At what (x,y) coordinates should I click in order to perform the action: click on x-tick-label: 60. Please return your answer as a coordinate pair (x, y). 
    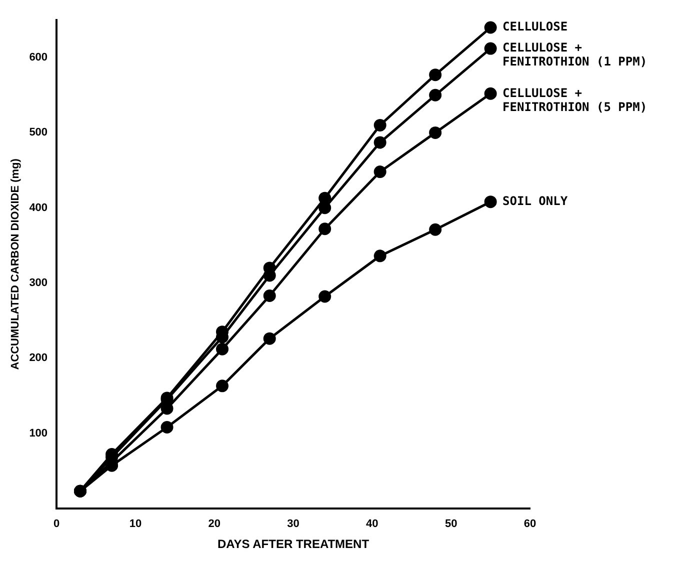
    Looking at the image, I should click on (530, 524).